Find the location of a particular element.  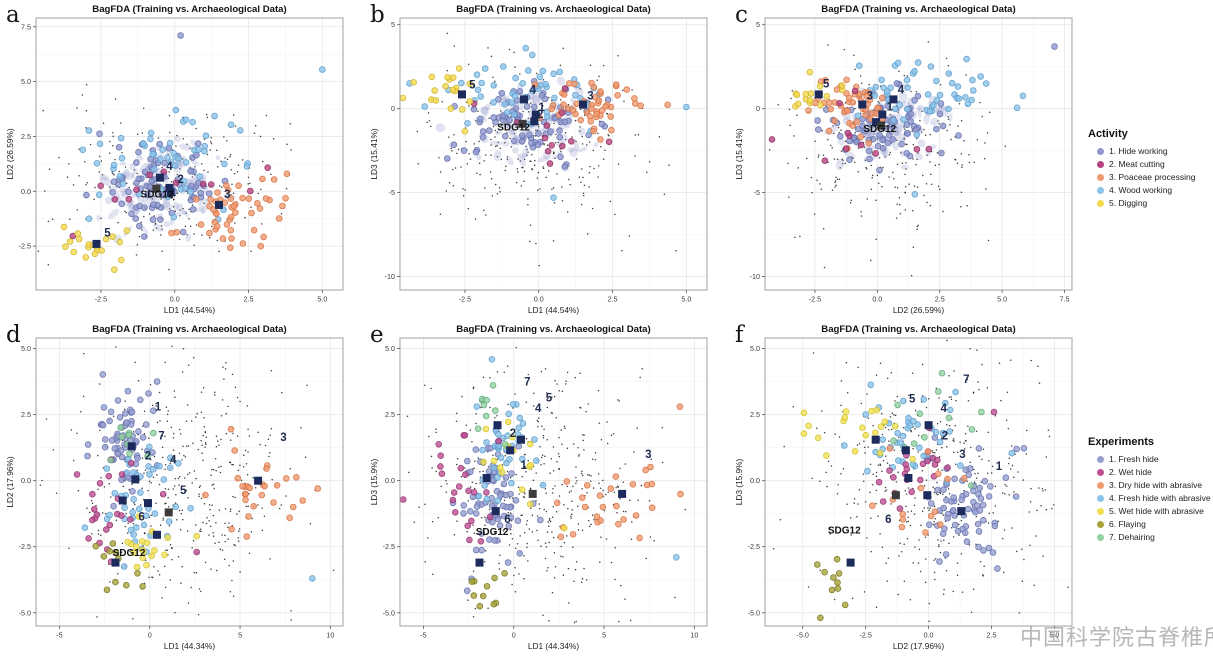

x-tick-label: 7.5 is located at coordinates (1065, 299).